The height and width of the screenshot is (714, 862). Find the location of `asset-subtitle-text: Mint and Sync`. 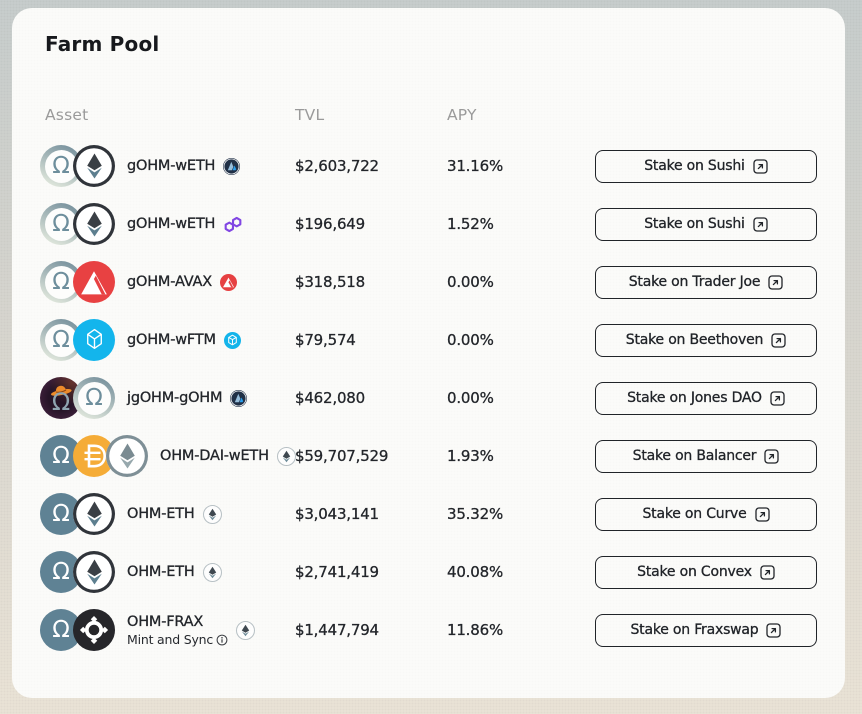

asset-subtitle-text: Mint and Sync is located at coordinates (170, 639).